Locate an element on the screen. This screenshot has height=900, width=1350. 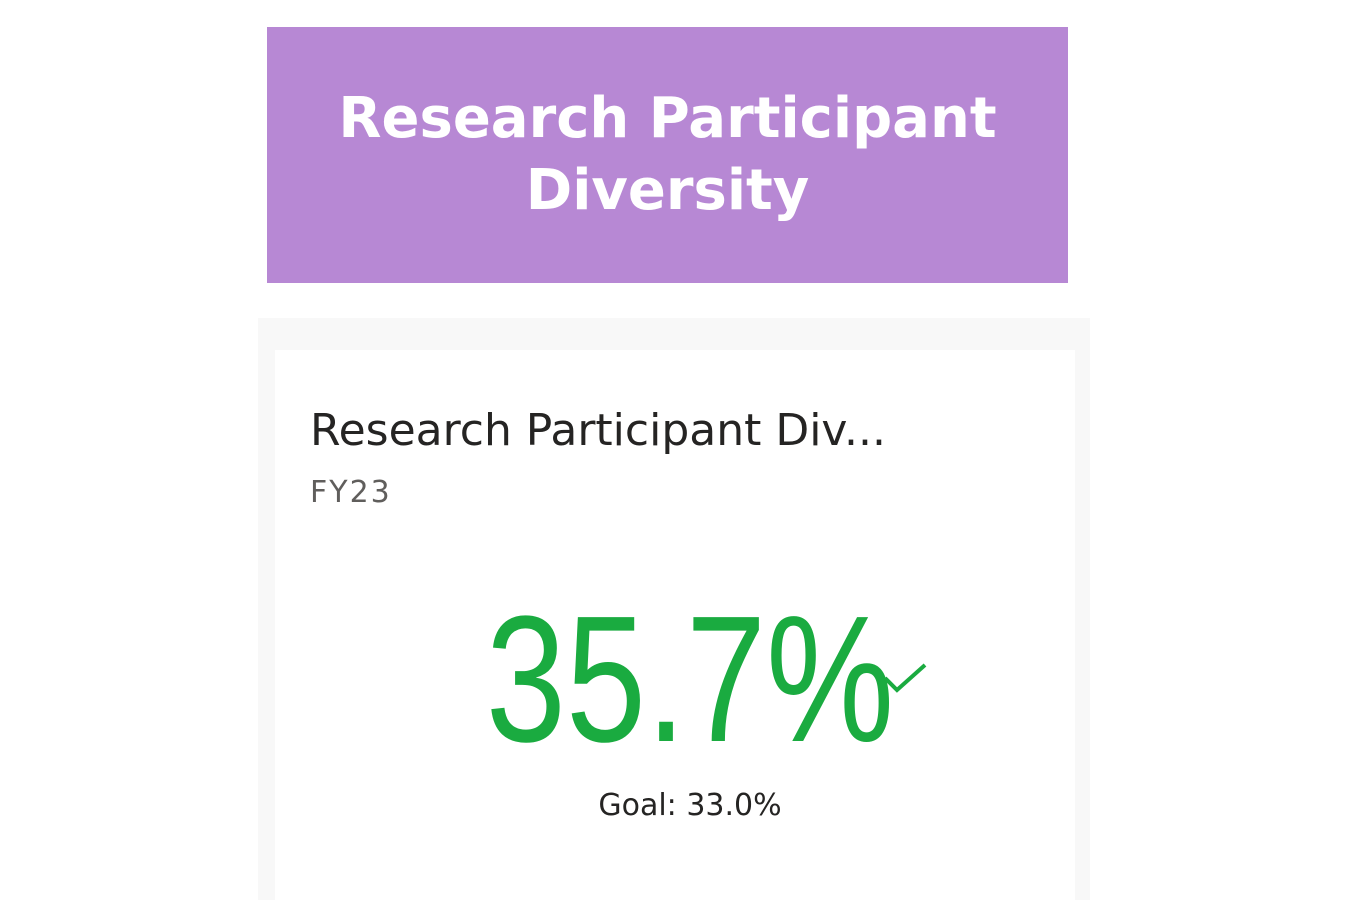
check-icon is located at coordinates (905, 678).